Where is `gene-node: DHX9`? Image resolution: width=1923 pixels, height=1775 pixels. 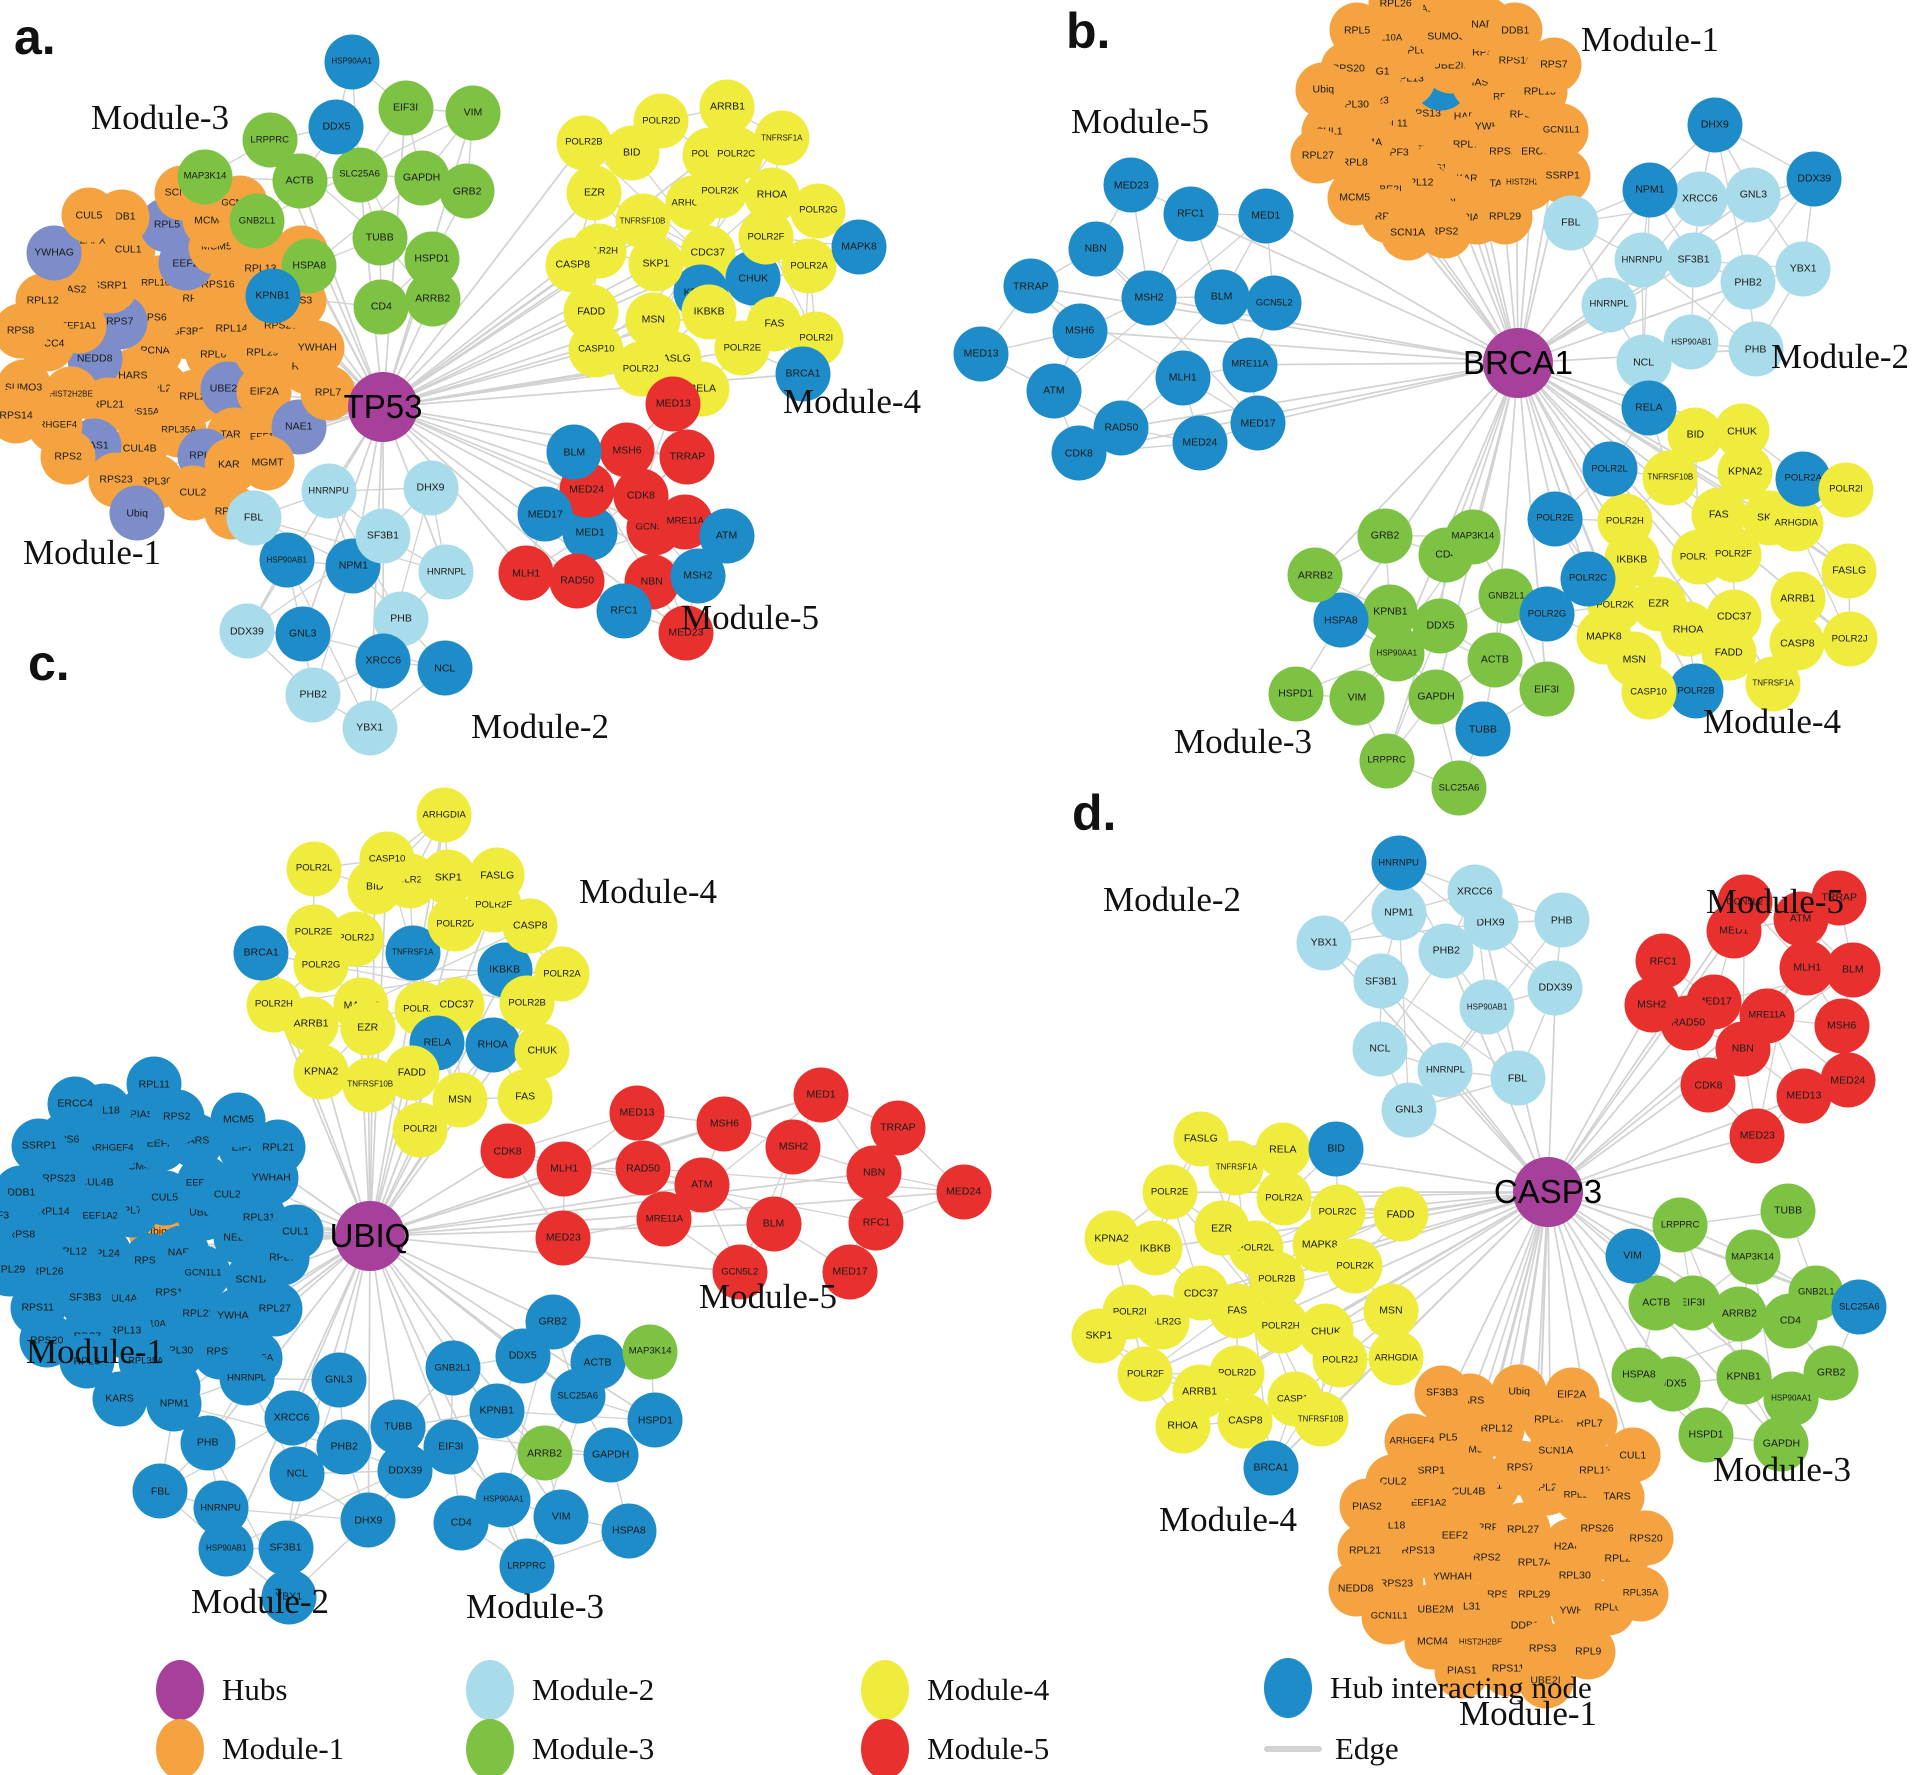 gene-node: DHX9 is located at coordinates (368, 1520).